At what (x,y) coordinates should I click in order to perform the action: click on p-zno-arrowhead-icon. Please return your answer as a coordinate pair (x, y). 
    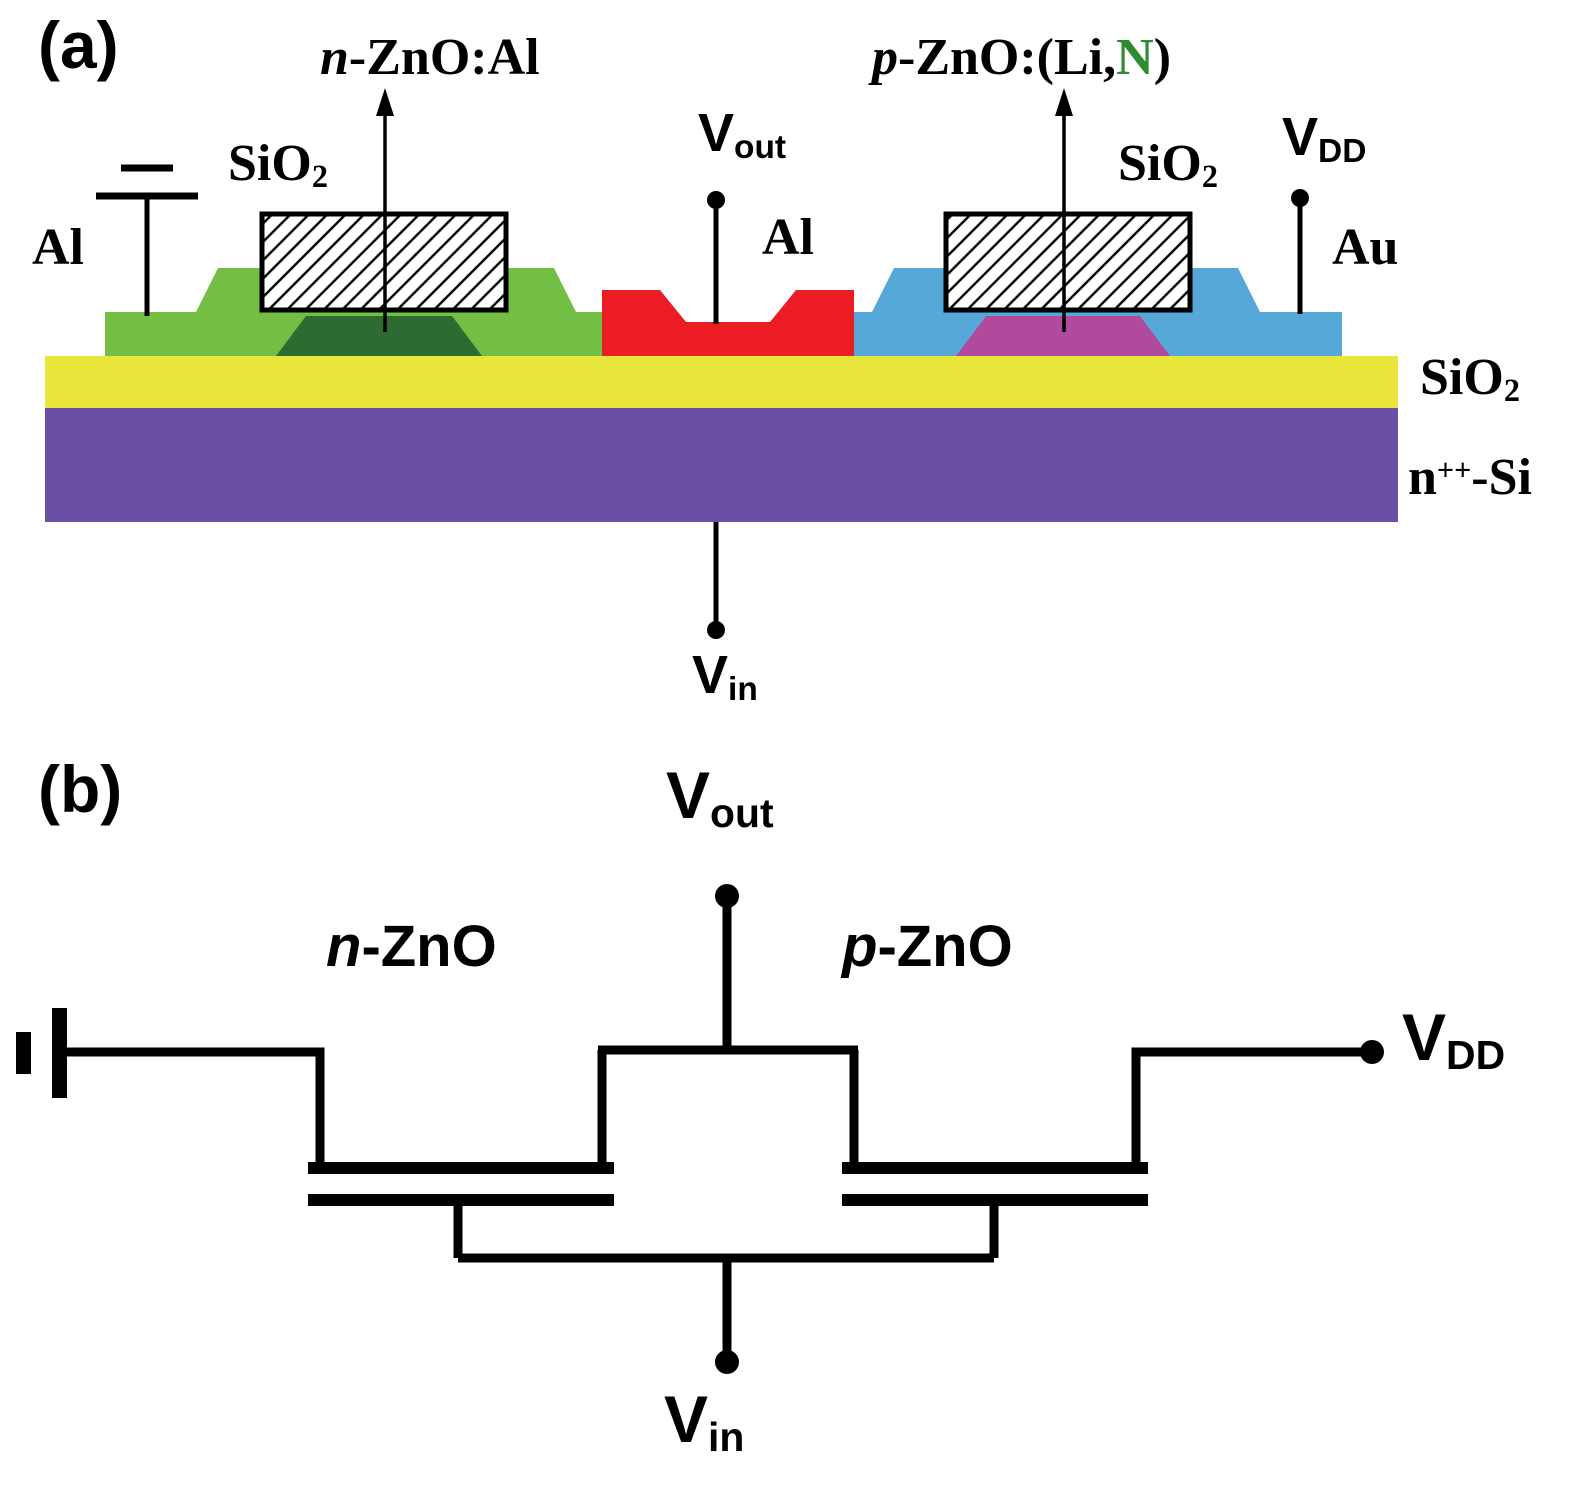
    Looking at the image, I should click on (1064, 102).